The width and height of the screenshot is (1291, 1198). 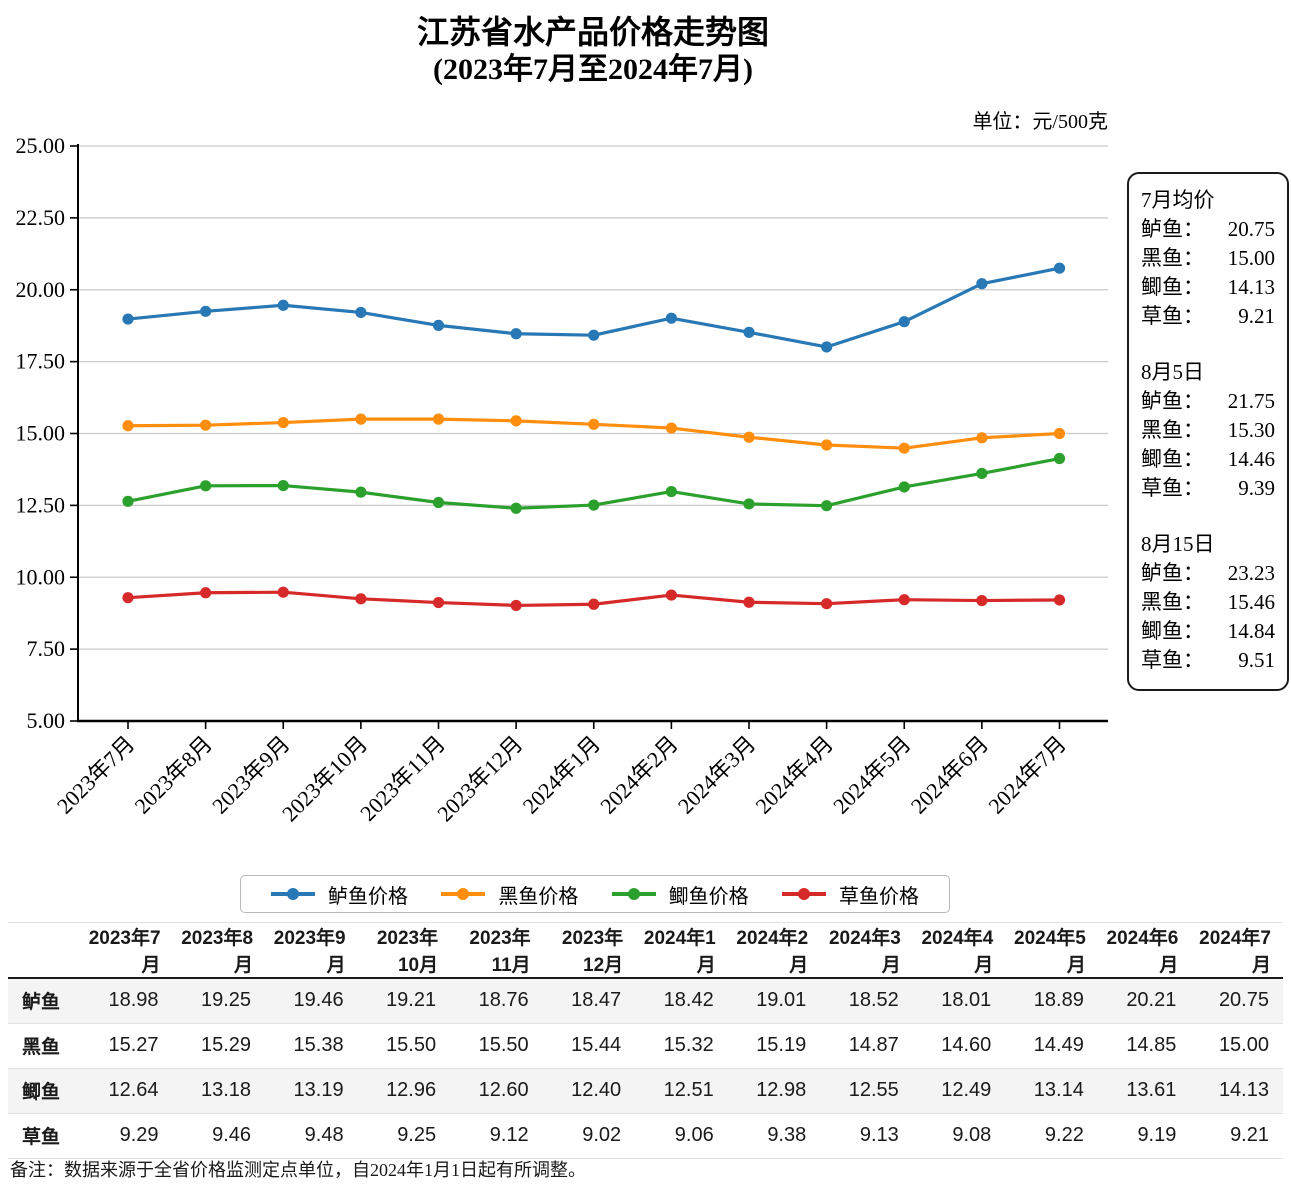 I want to click on table-column-header: 2023年12月, so click(x=592, y=952).